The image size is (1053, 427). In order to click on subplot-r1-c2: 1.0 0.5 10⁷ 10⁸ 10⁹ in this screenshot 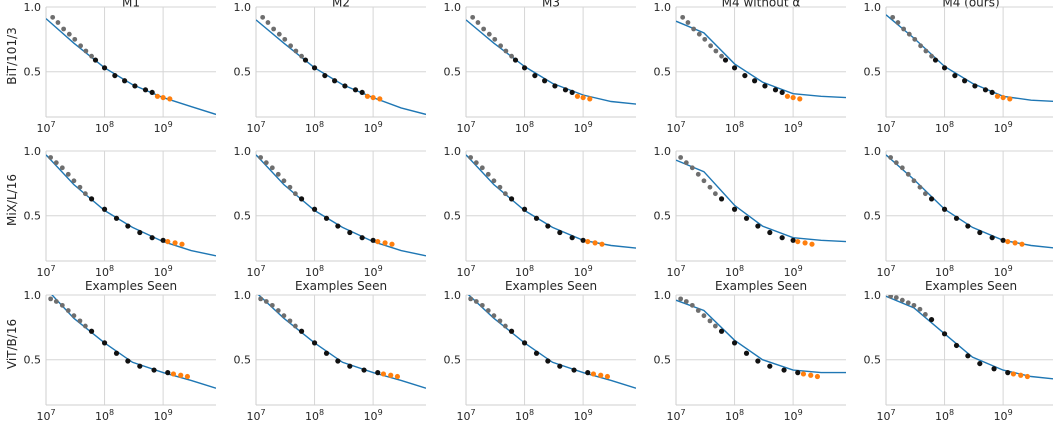, I will do `click(330, 68)`.